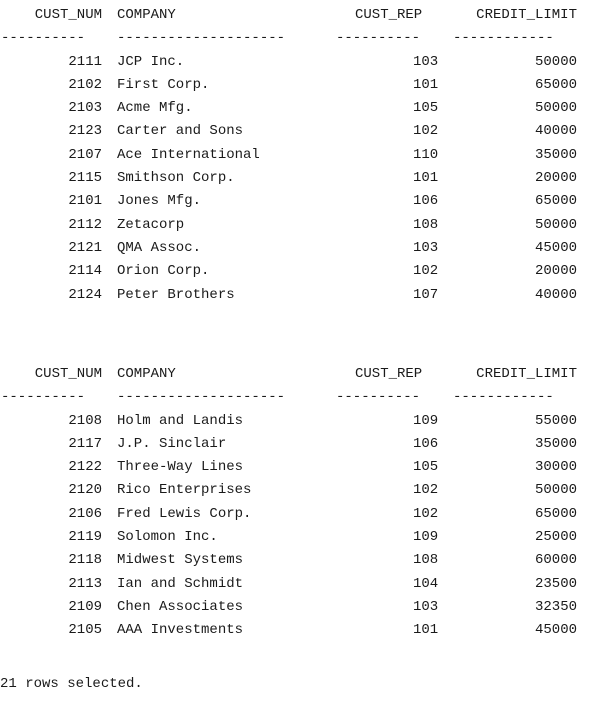 The height and width of the screenshot is (715, 592). What do you see at coordinates (85, 131) in the screenshot?
I see `cell-cust-num: 2123` at bounding box center [85, 131].